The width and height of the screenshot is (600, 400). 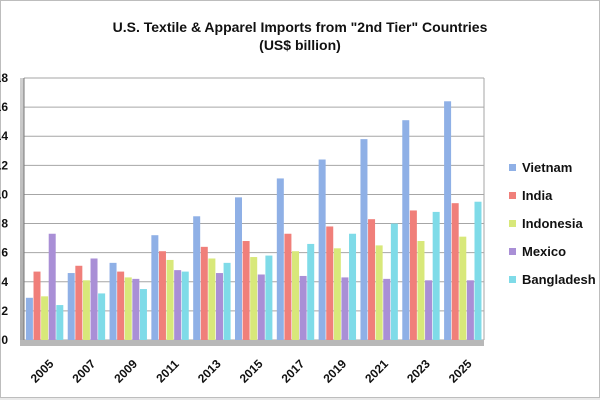 What do you see at coordinates (162, 295) in the screenshot?
I see `bar-india-2011` at bounding box center [162, 295].